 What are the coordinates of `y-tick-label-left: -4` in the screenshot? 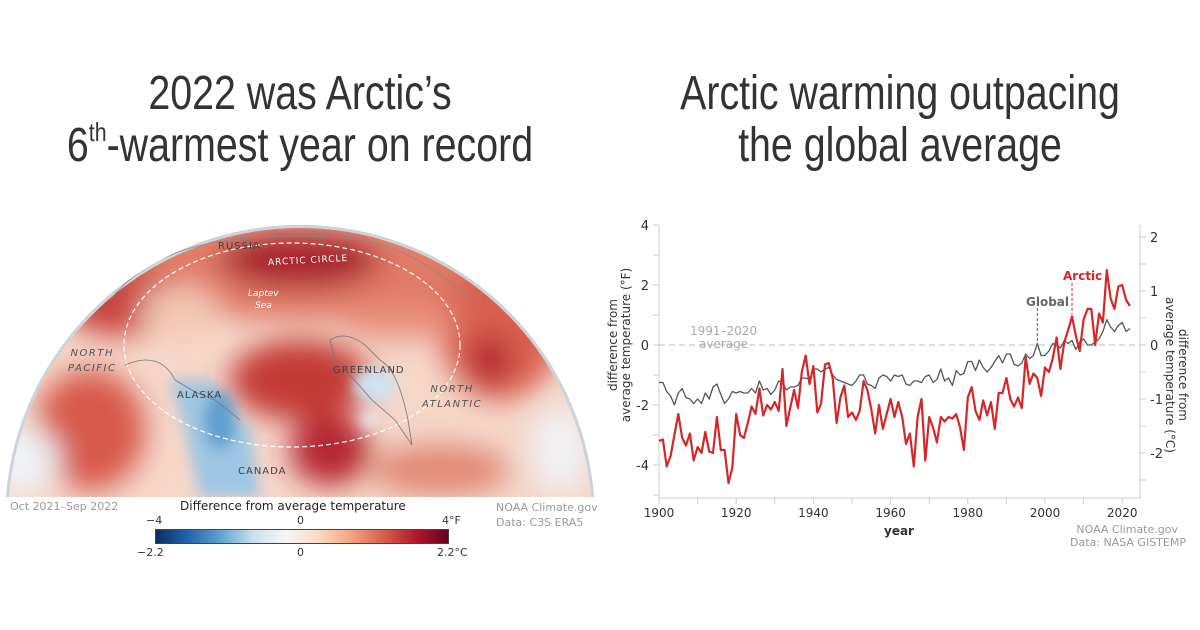 It's located at (642, 466).